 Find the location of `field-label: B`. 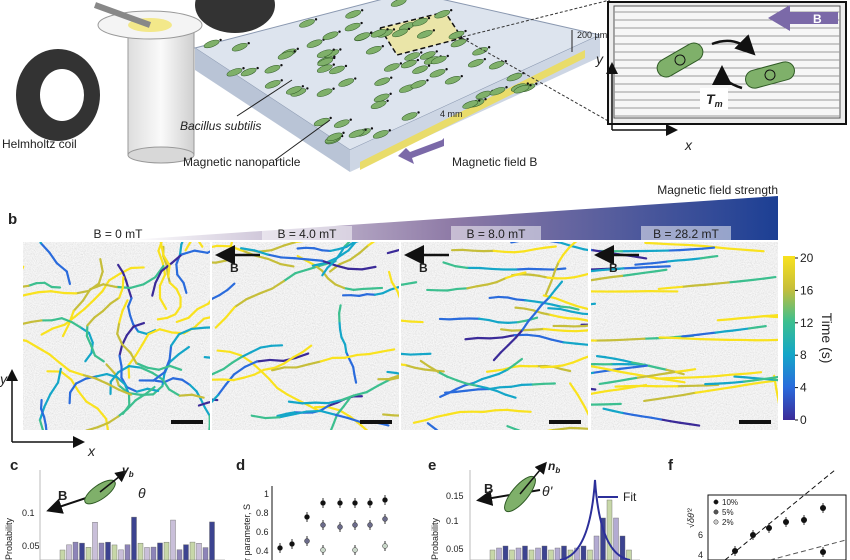

field-label: B is located at coordinates (234, 268).